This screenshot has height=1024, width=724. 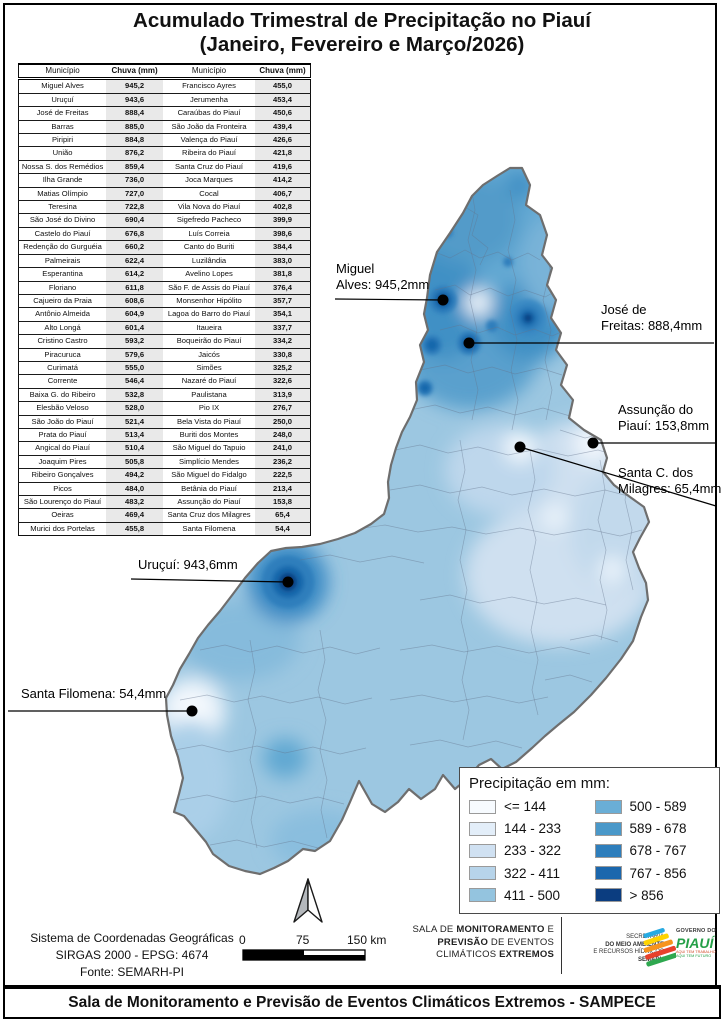 What do you see at coordinates (62, 126) in the screenshot?
I see `municipality-cell: Barras` at bounding box center [62, 126].